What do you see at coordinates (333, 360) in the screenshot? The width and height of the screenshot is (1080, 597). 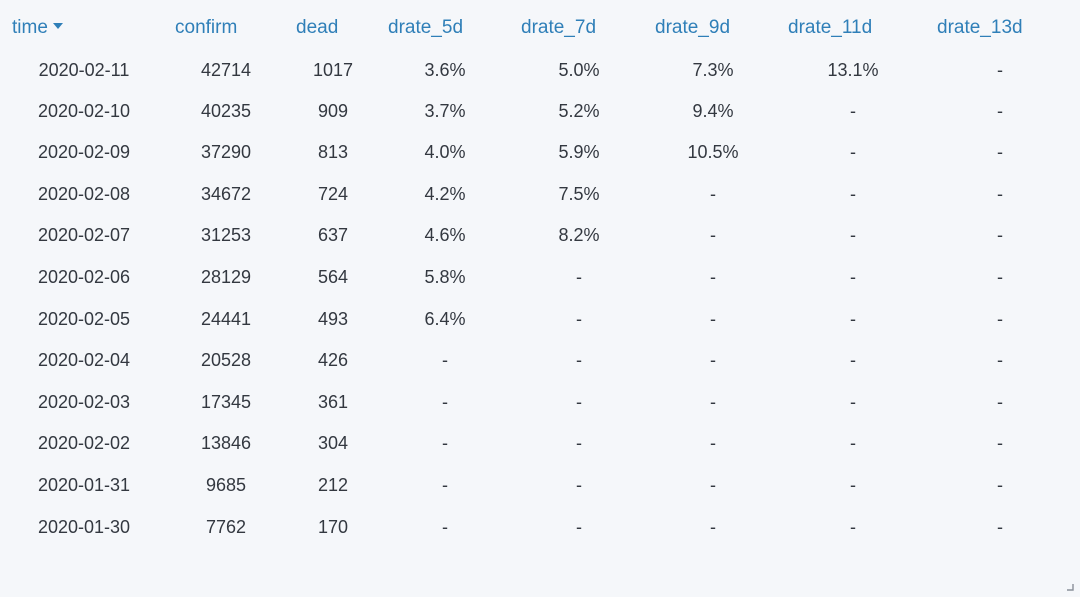 I see `cell-dead: 426` at bounding box center [333, 360].